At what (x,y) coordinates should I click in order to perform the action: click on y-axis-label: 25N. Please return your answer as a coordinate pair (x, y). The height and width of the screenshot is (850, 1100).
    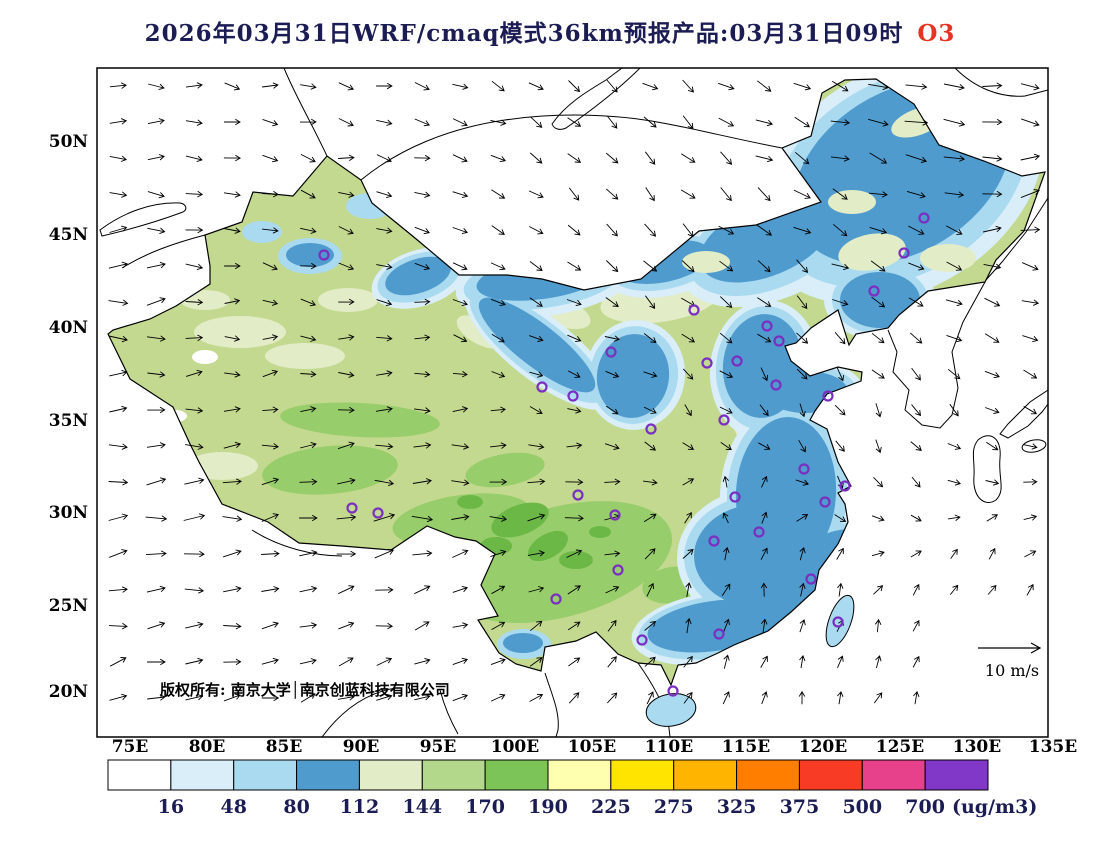
    Looking at the image, I should click on (68, 606).